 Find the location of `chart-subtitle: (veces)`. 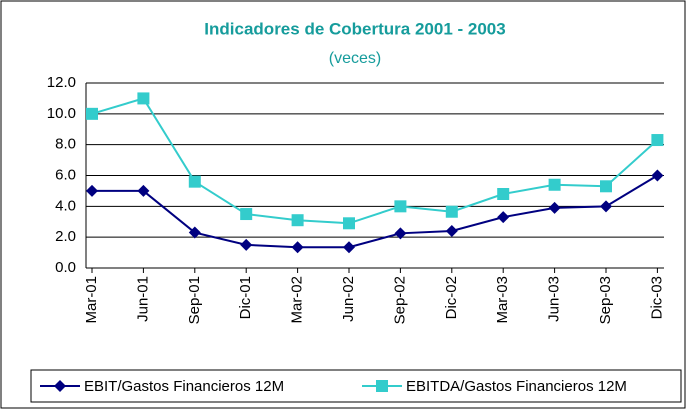

chart-subtitle: (veces) is located at coordinates (355, 58).